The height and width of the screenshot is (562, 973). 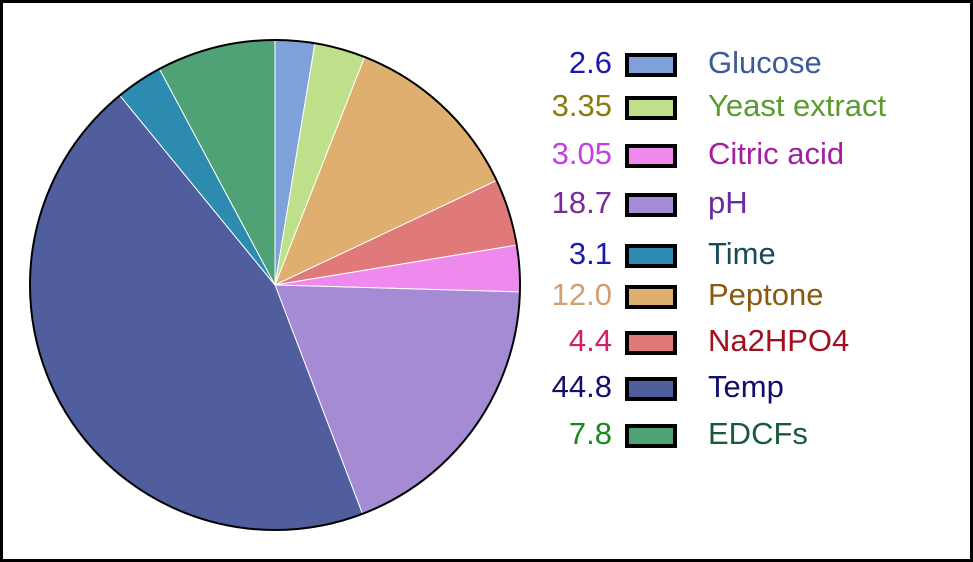 I want to click on legend-label: Citric acid, so click(x=776, y=153).